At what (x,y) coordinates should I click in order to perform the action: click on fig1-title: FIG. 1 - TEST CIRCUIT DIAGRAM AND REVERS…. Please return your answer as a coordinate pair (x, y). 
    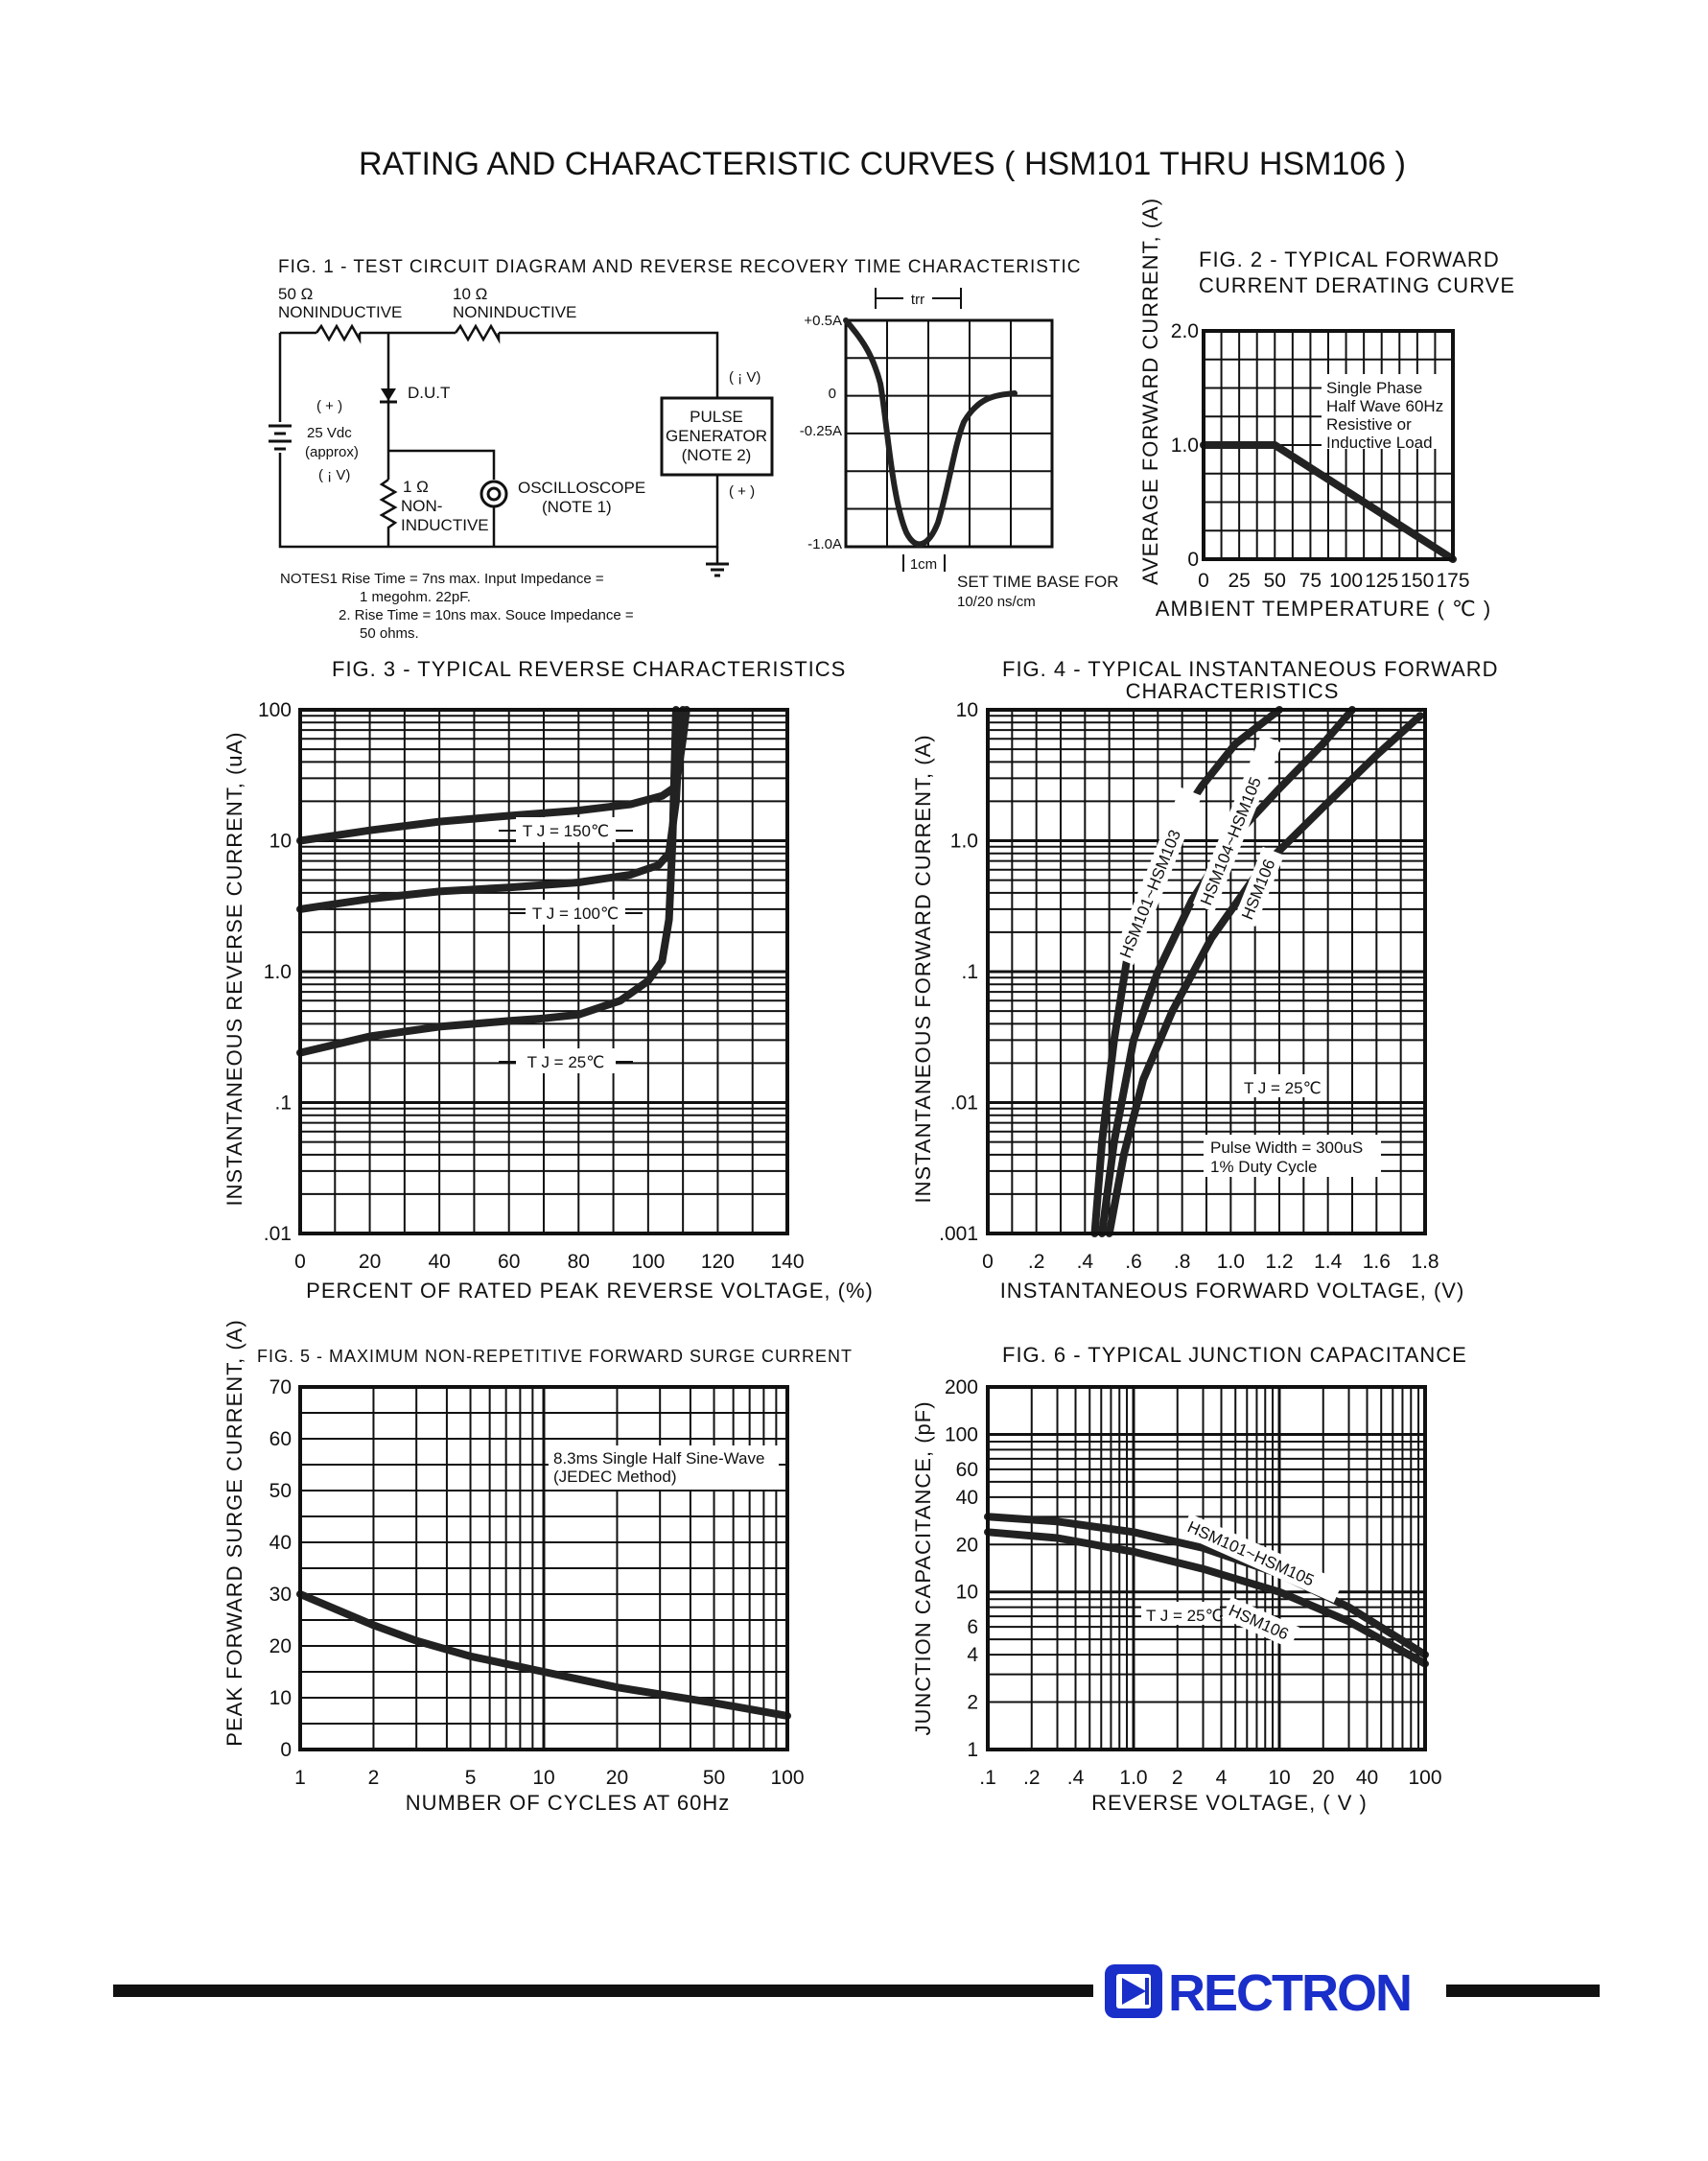
    Looking at the image, I should click on (680, 267).